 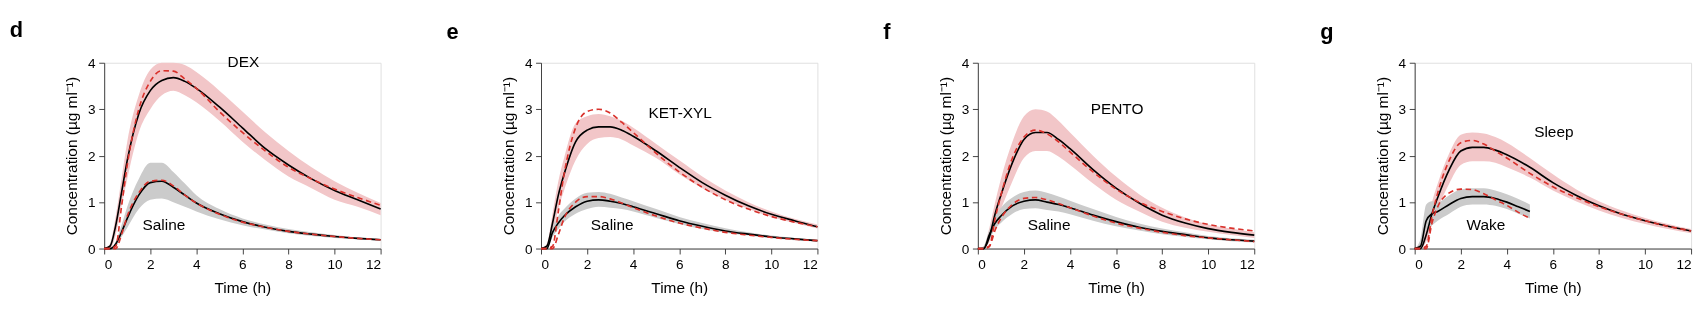 What do you see at coordinates (680, 113) in the screenshot?
I see `annotation: KET-XYL` at bounding box center [680, 113].